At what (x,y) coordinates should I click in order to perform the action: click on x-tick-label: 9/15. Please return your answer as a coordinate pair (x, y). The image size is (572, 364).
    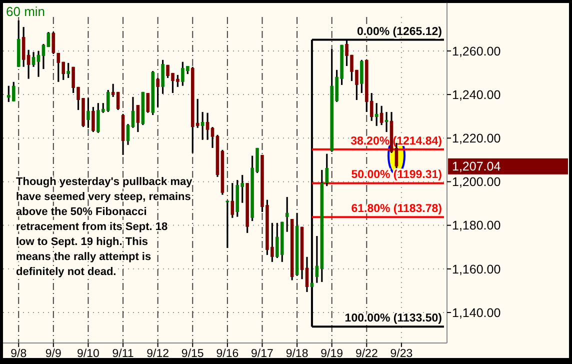
    Looking at the image, I should click on (192, 354).